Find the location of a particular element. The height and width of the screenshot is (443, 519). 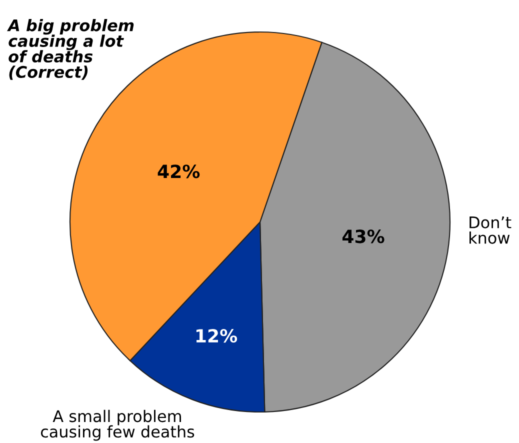

data-label: 43% is located at coordinates (363, 237).